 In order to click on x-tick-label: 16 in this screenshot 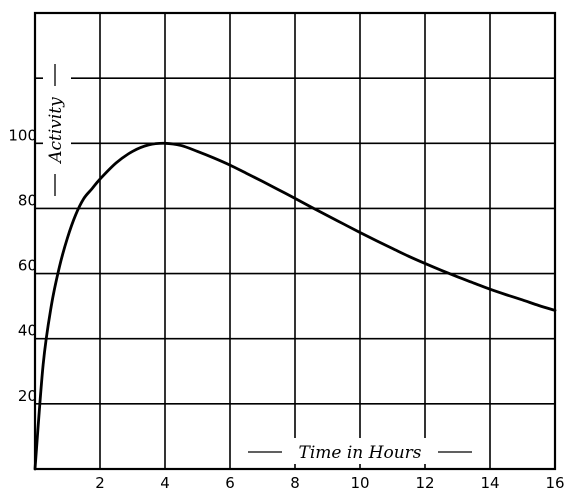, I will do `click(554, 483)`.